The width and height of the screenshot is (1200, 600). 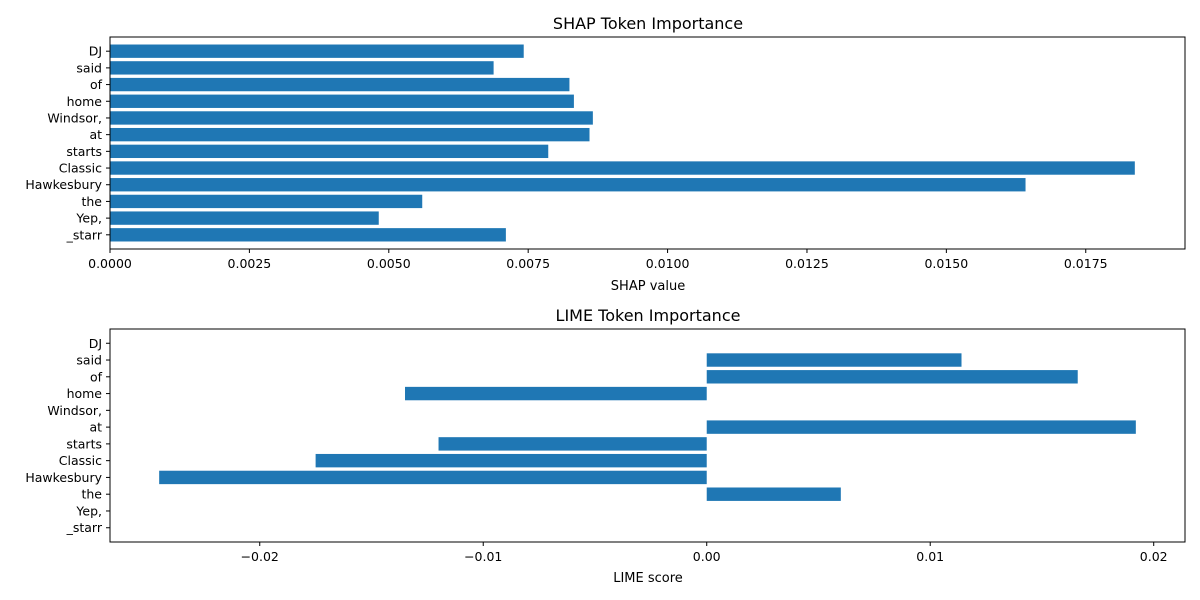 I want to click on lime-y-tick-label: said, so click(x=89, y=360).